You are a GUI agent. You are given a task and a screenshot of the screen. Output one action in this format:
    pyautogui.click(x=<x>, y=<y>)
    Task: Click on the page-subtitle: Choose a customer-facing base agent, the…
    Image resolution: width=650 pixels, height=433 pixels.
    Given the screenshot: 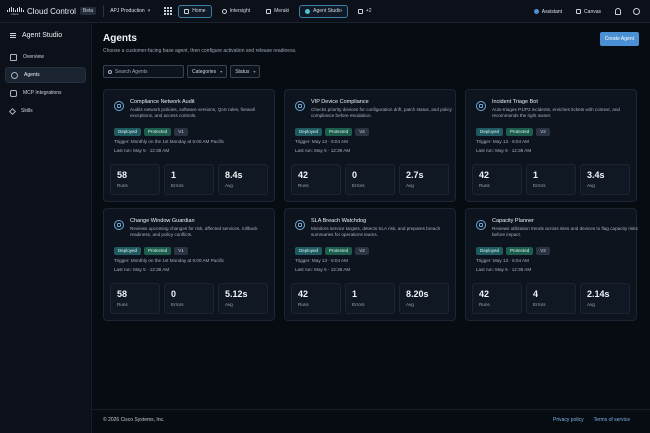 What is the action you would take?
    pyautogui.click(x=200, y=51)
    